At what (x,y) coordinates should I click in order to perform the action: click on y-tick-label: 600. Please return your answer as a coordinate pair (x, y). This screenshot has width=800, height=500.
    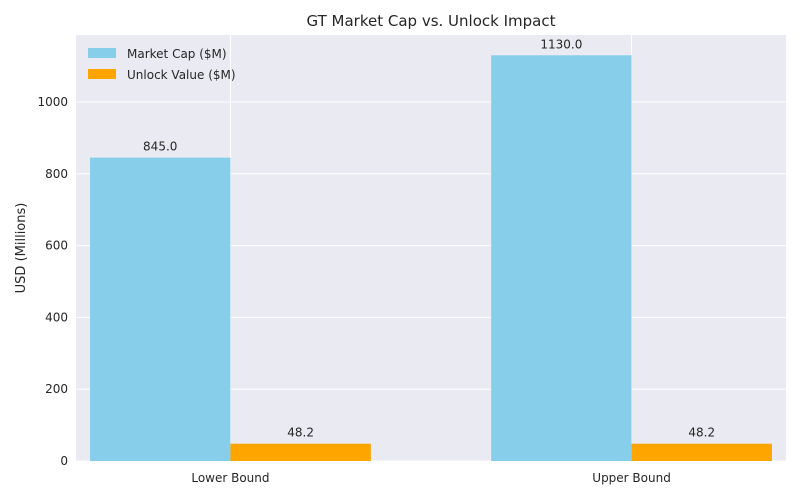
    Looking at the image, I should click on (56, 246).